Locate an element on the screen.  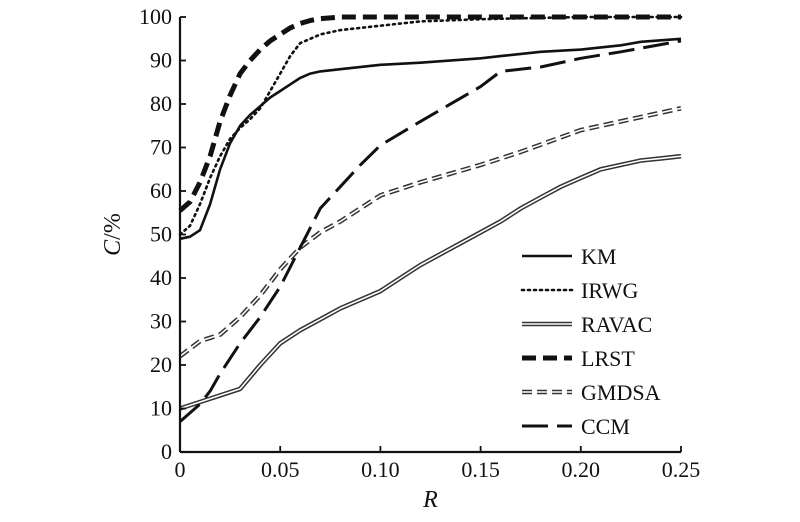
legend-item-ccm: CCM is located at coordinates (576, 426).